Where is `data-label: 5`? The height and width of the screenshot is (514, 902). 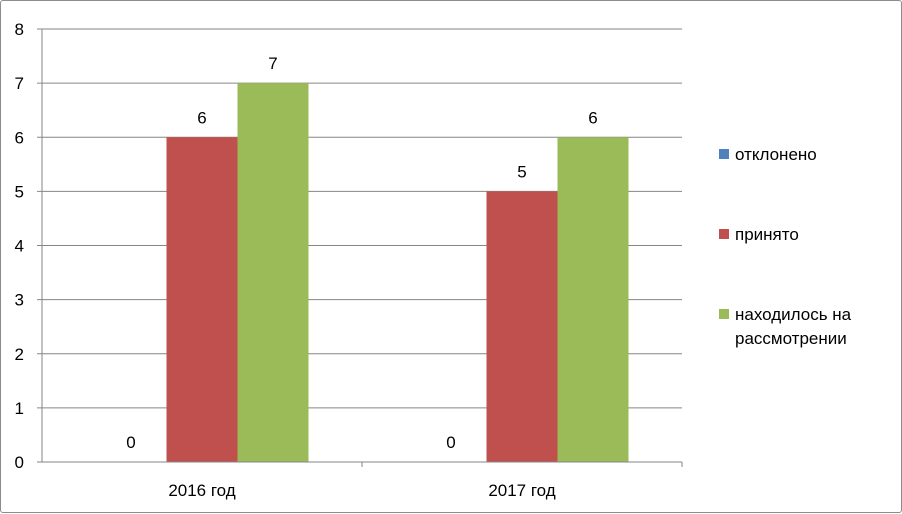
data-label: 5 is located at coordinates (521, 171).